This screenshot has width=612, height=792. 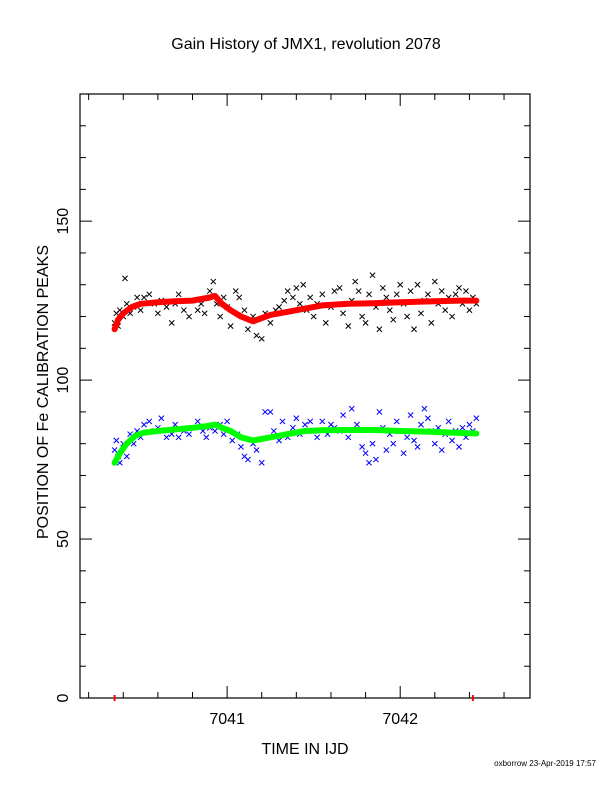 I want to click on zero-markers, so click(x=293, y=698).